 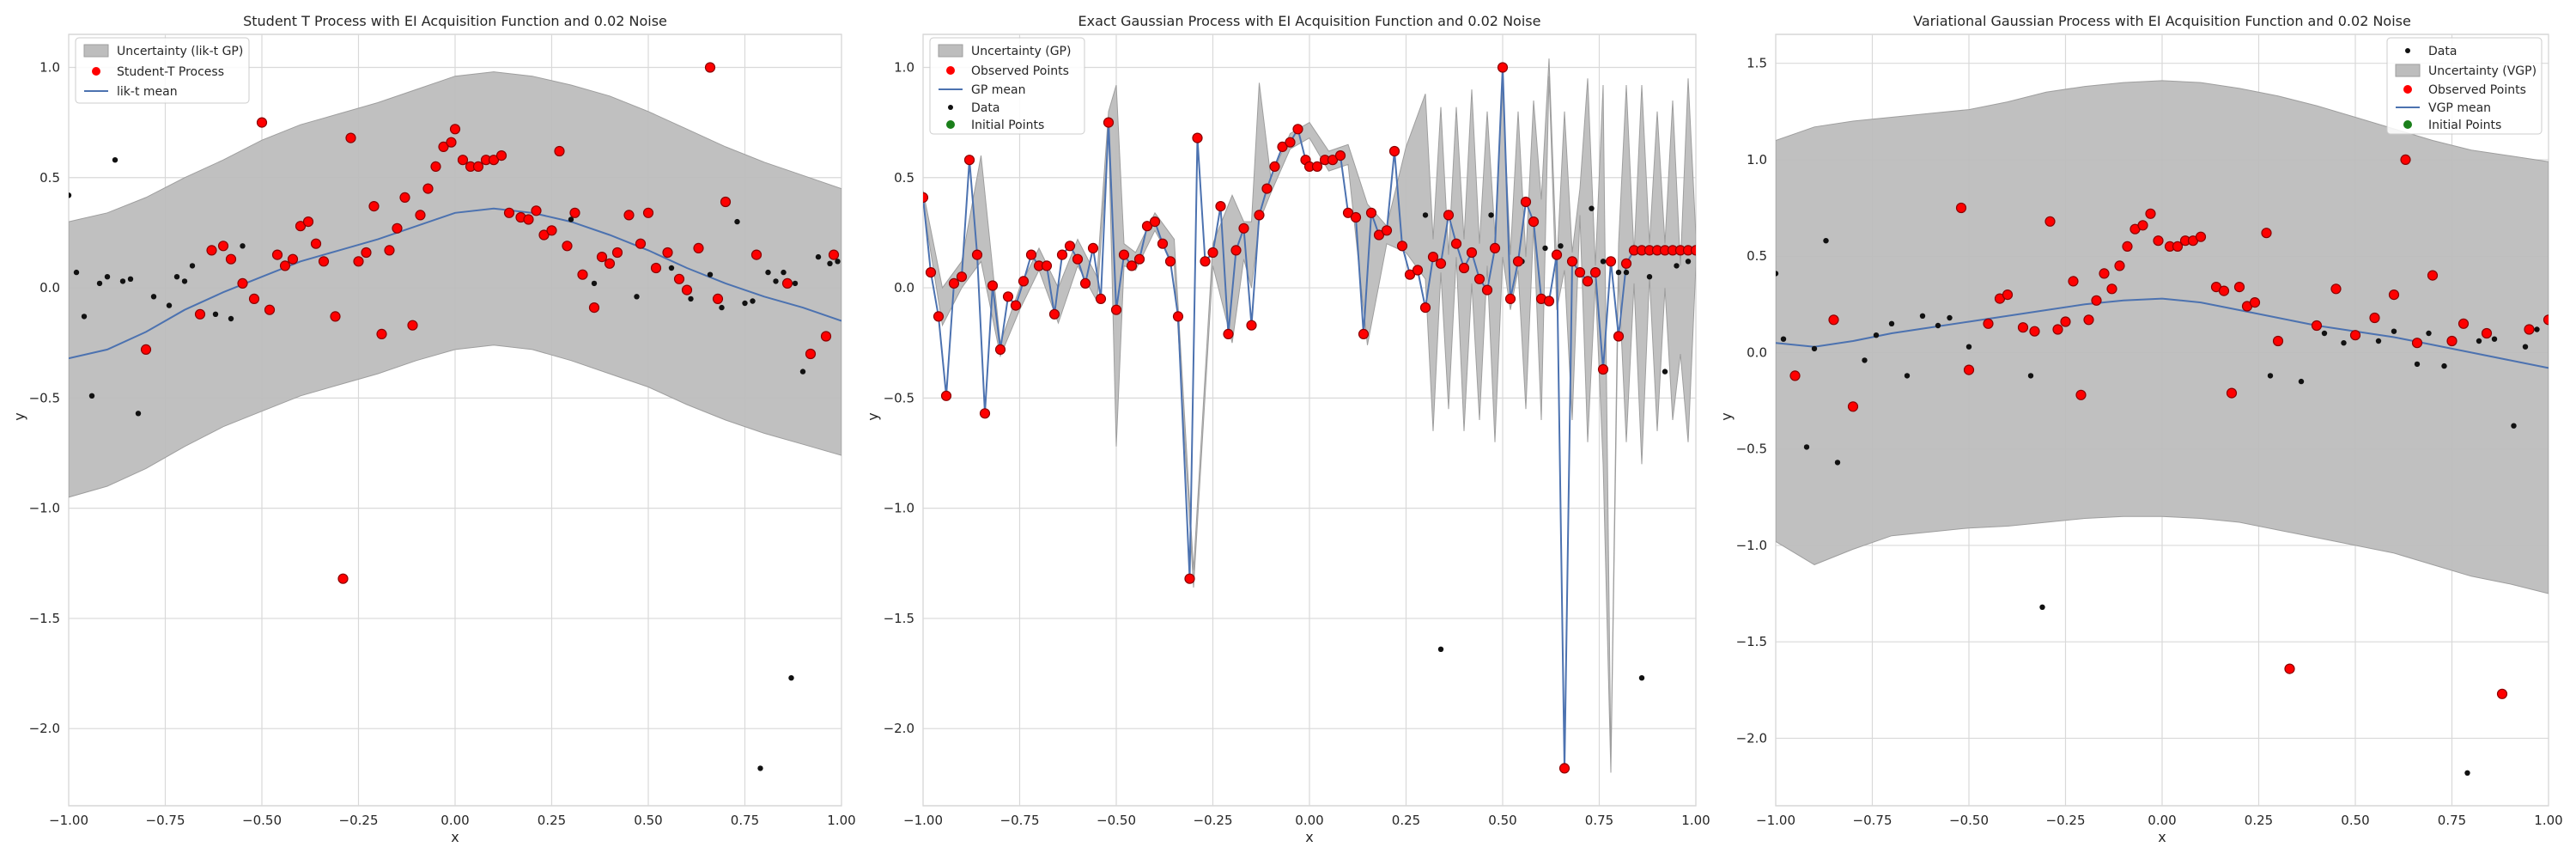 What do you see at coordinates (455, 285) in the screenshot?
I see `uncertainty-band` at bounding box center [455, 285].